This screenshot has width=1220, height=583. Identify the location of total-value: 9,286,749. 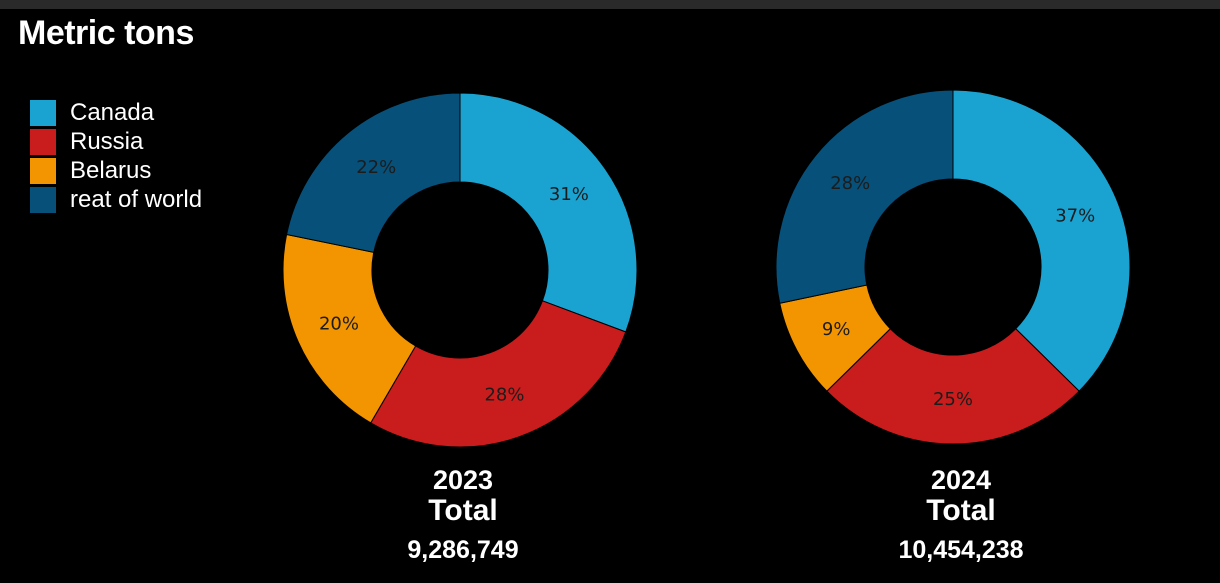
(463, 550).